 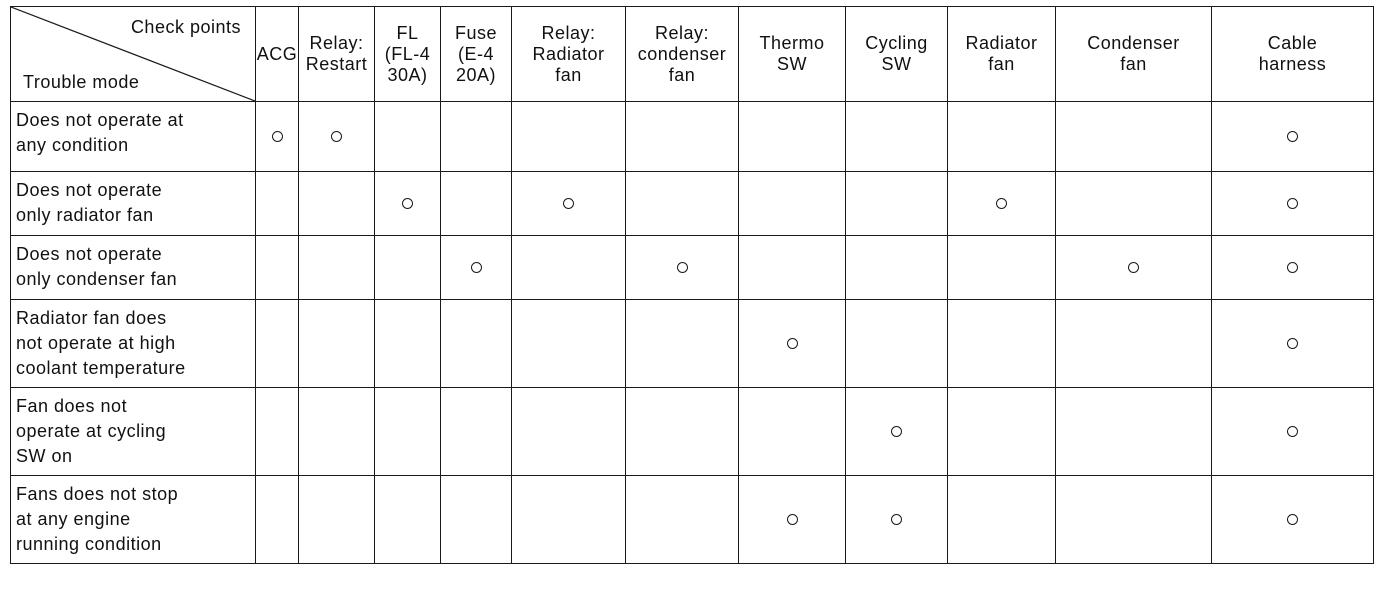 What do you see at coordinates (100, 120) in the screenshot?
I see `trouble-mode-line: Does not operate at` at bounding box center [100, 120].